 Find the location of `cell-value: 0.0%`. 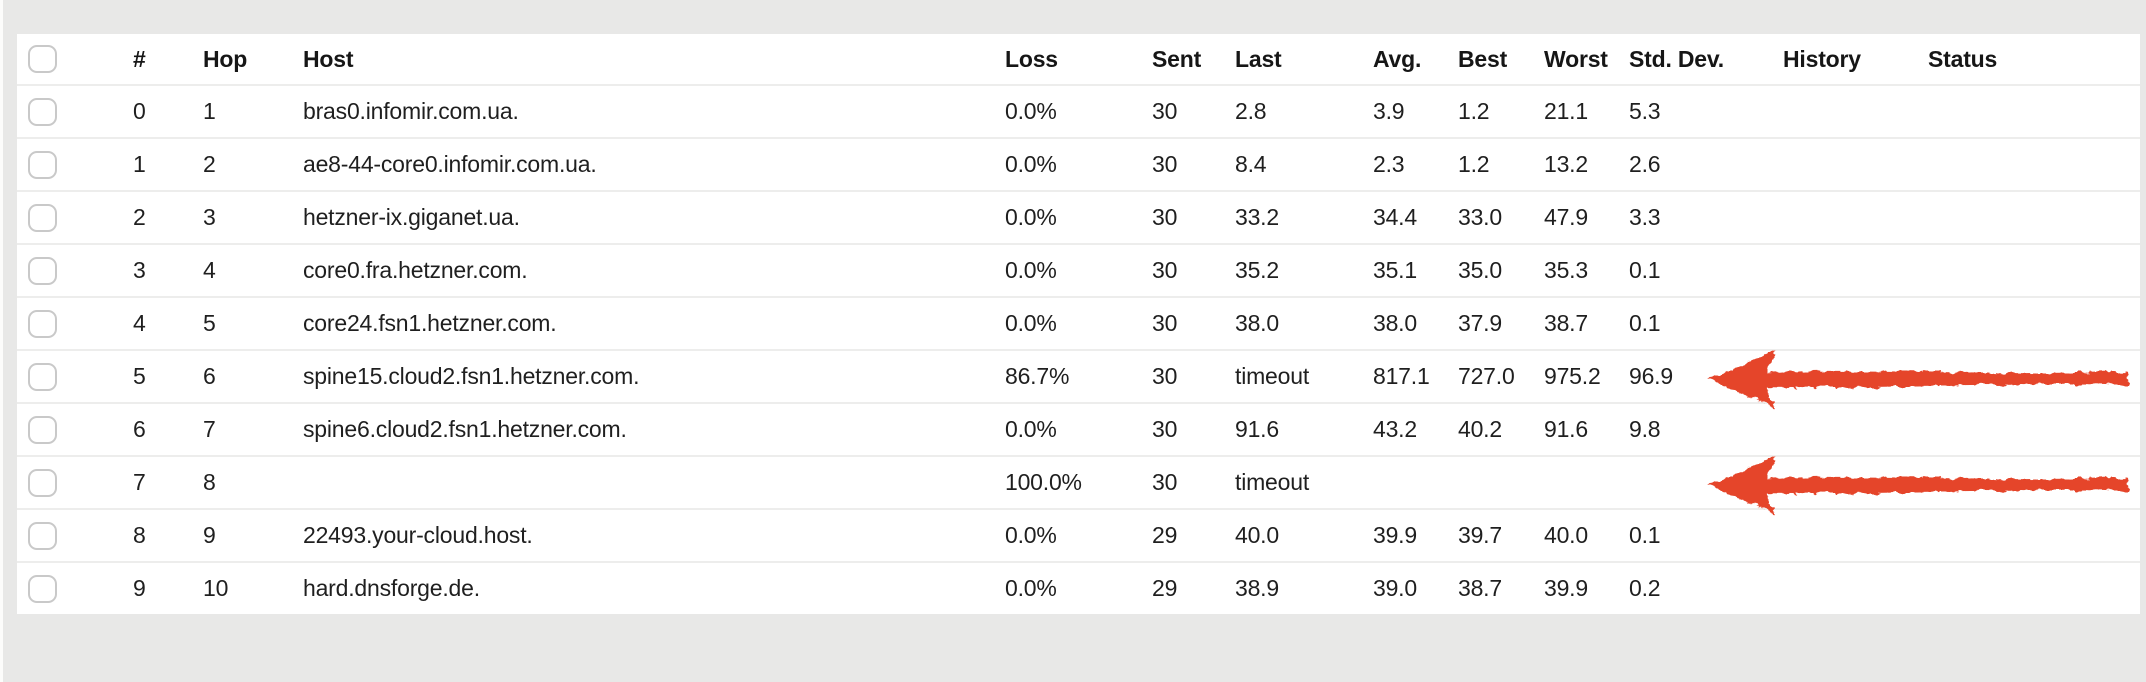

cell-value: 0.0% is located at coordinates (1031, 323).